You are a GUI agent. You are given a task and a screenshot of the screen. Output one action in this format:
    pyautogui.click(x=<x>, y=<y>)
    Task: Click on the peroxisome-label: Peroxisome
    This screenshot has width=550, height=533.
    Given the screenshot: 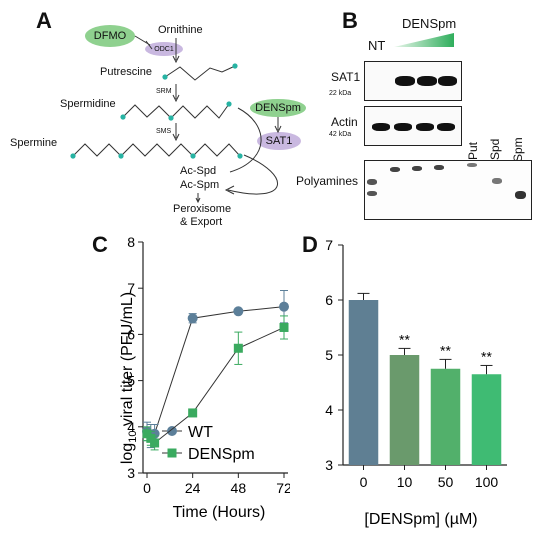 What is the action you would take?
    pyautogui.click(x=202, y=209)
    